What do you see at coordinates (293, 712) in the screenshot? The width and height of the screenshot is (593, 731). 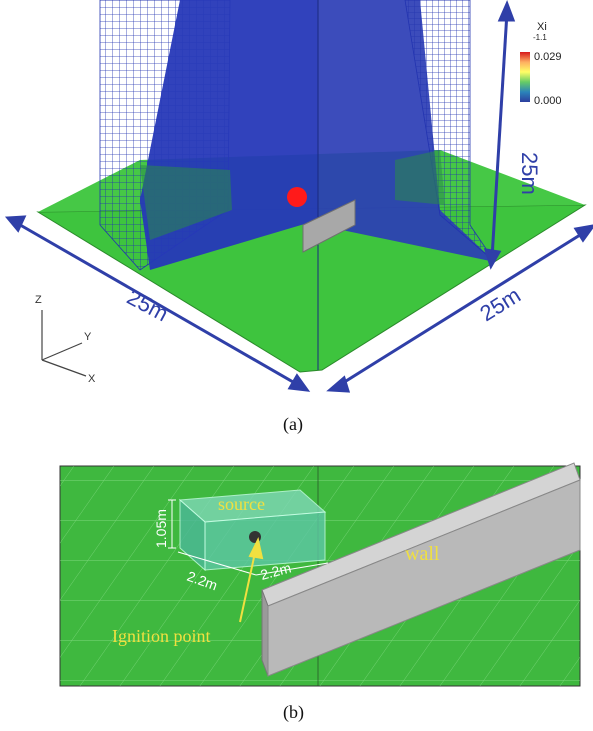 I see `caption-b: (b)` at bounding box center [293, 712].